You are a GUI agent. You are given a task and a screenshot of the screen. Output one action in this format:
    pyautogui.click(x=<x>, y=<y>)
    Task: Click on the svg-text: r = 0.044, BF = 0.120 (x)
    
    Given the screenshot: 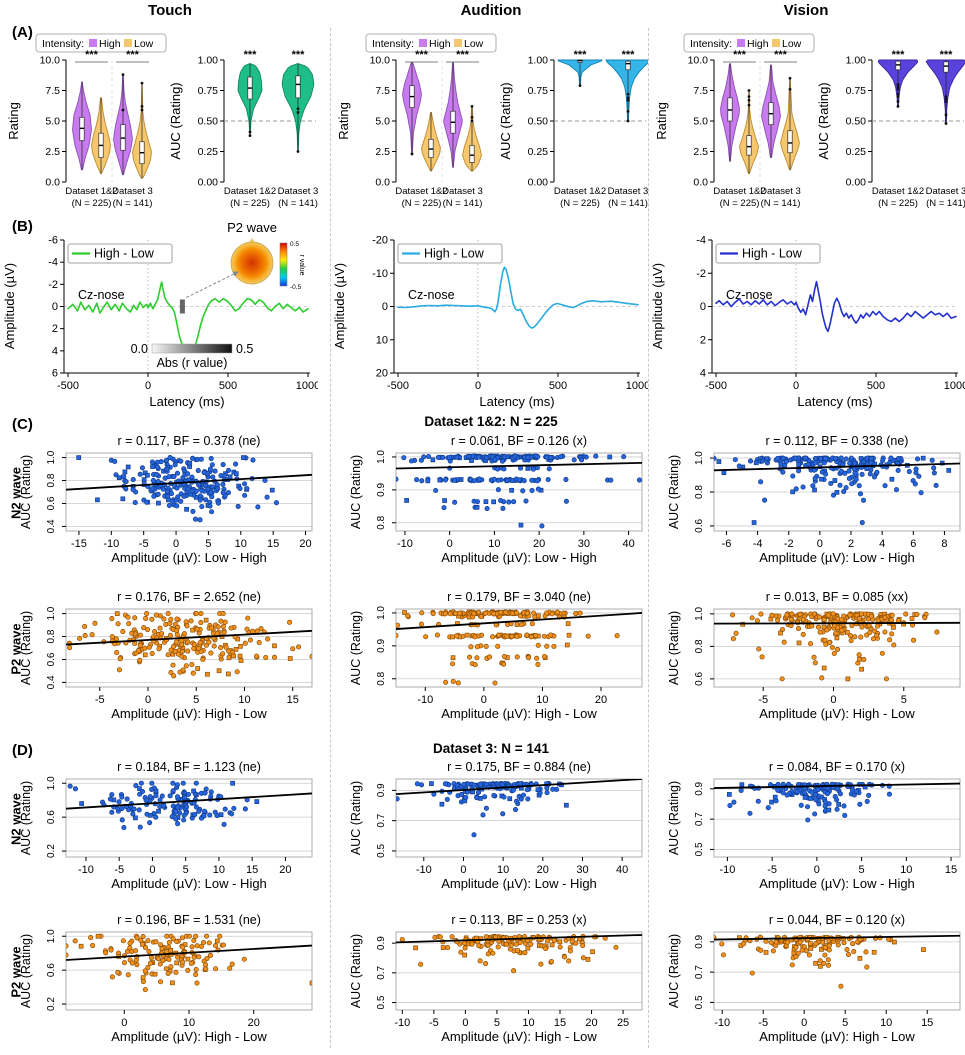 What is the action you would take?
    pyautogui.click(x=837, y=920)
    